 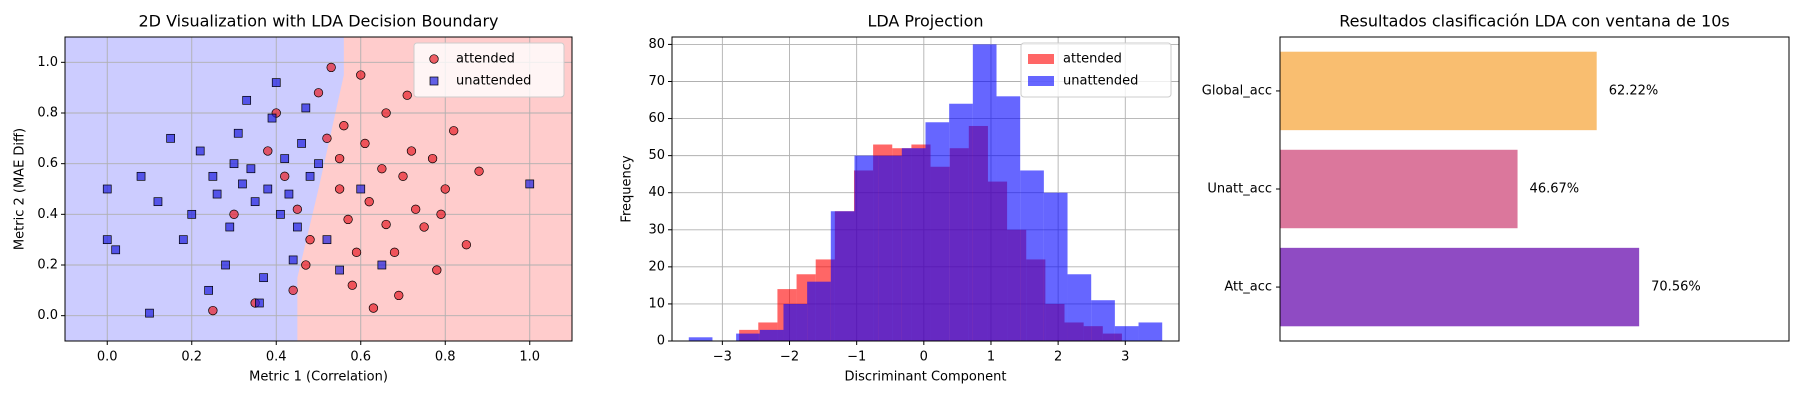 What do you see at coordinates (318, 377) in the screenshot?
I see `x-axis-label: Metric 1 (Correlation)` at bounding box center [318, 377].